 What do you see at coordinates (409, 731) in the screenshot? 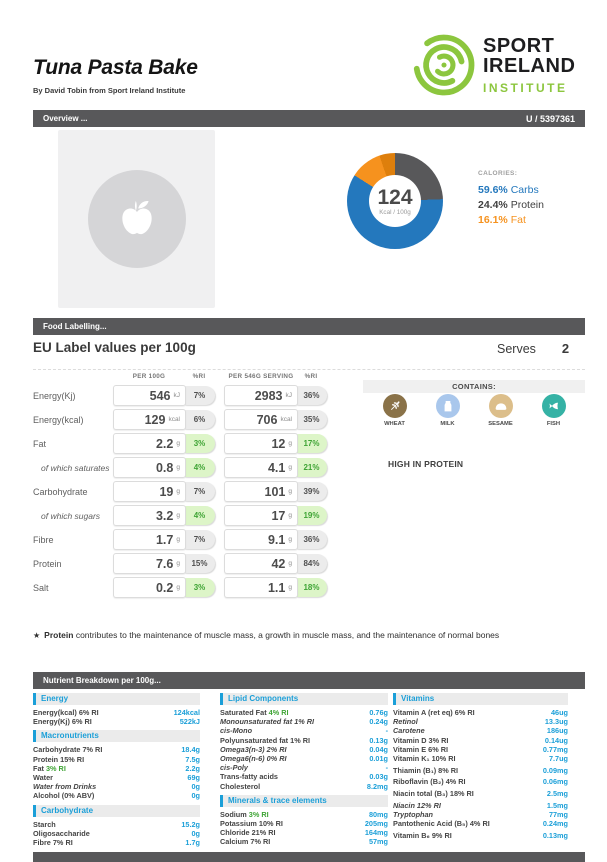
I see `breakdown-label: Carotene` at bounding box center [409, 731].